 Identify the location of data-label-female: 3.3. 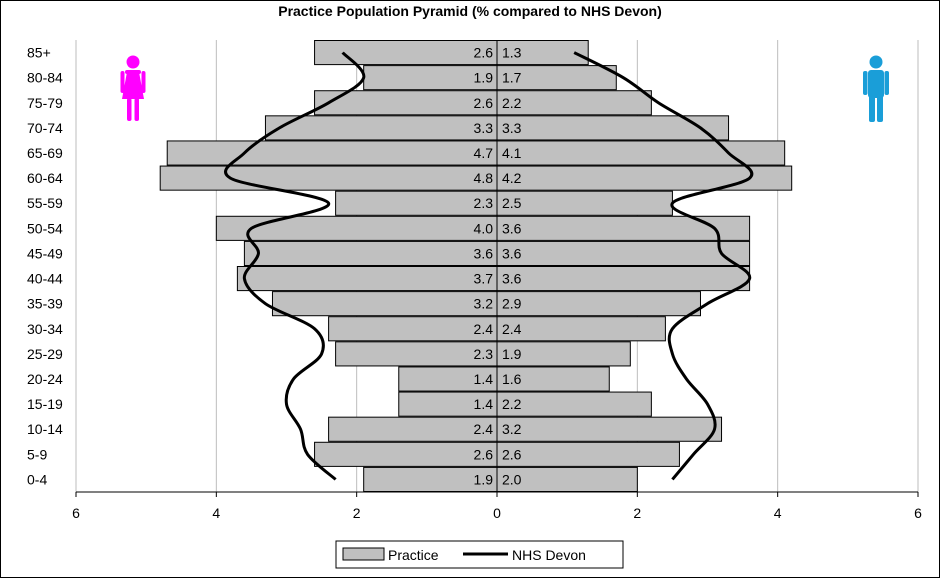
(484, 128).